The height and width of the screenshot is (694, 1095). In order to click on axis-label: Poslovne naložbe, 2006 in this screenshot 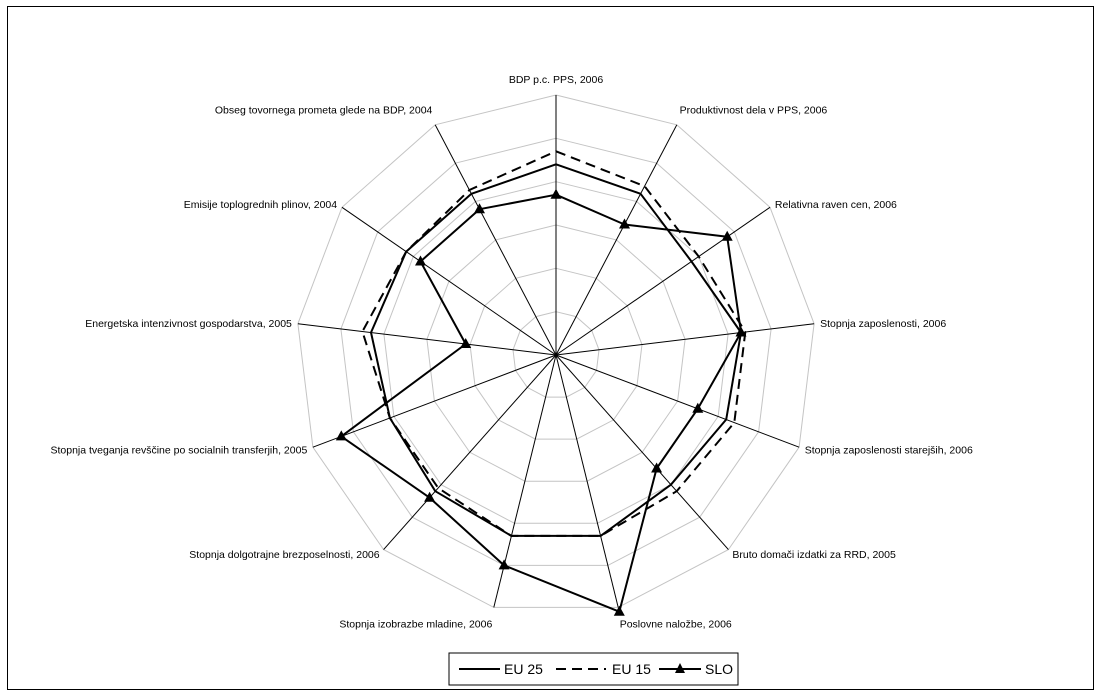, I will do `click(676, 624)`.